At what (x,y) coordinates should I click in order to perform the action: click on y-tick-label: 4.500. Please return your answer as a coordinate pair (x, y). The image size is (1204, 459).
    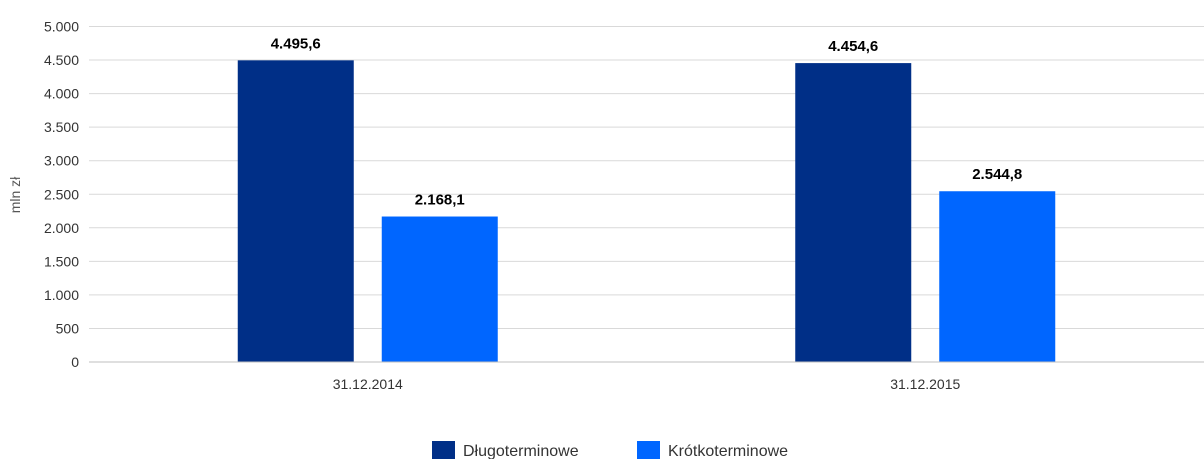
    Looking at the image, I should click on (61, 60).